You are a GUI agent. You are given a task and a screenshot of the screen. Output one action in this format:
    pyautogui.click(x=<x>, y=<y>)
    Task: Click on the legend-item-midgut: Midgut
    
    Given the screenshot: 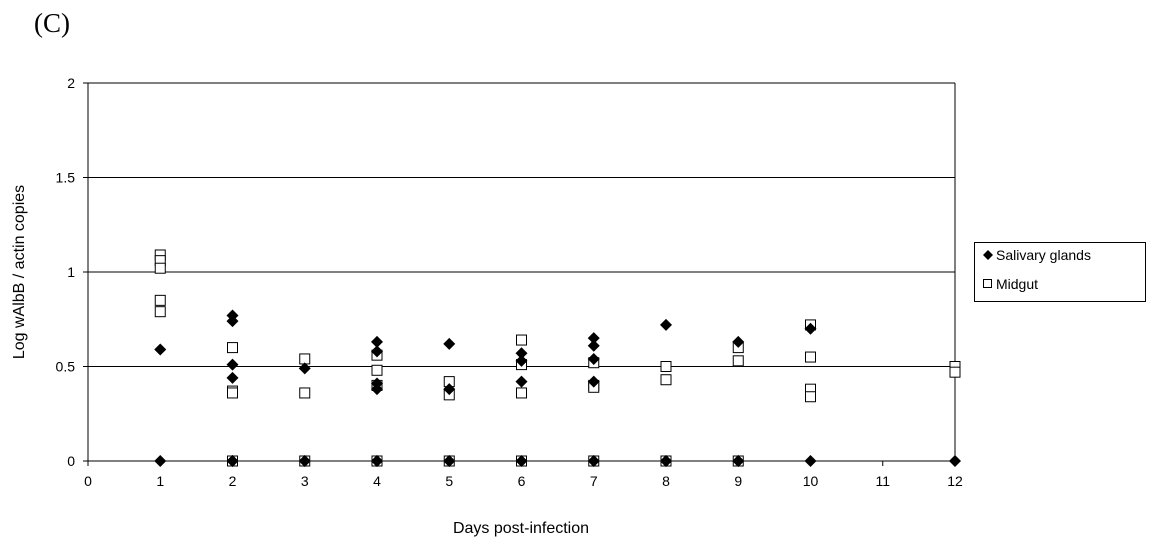 What is the action you would take?
    pyautogui.click(x=1010, y=284)
    